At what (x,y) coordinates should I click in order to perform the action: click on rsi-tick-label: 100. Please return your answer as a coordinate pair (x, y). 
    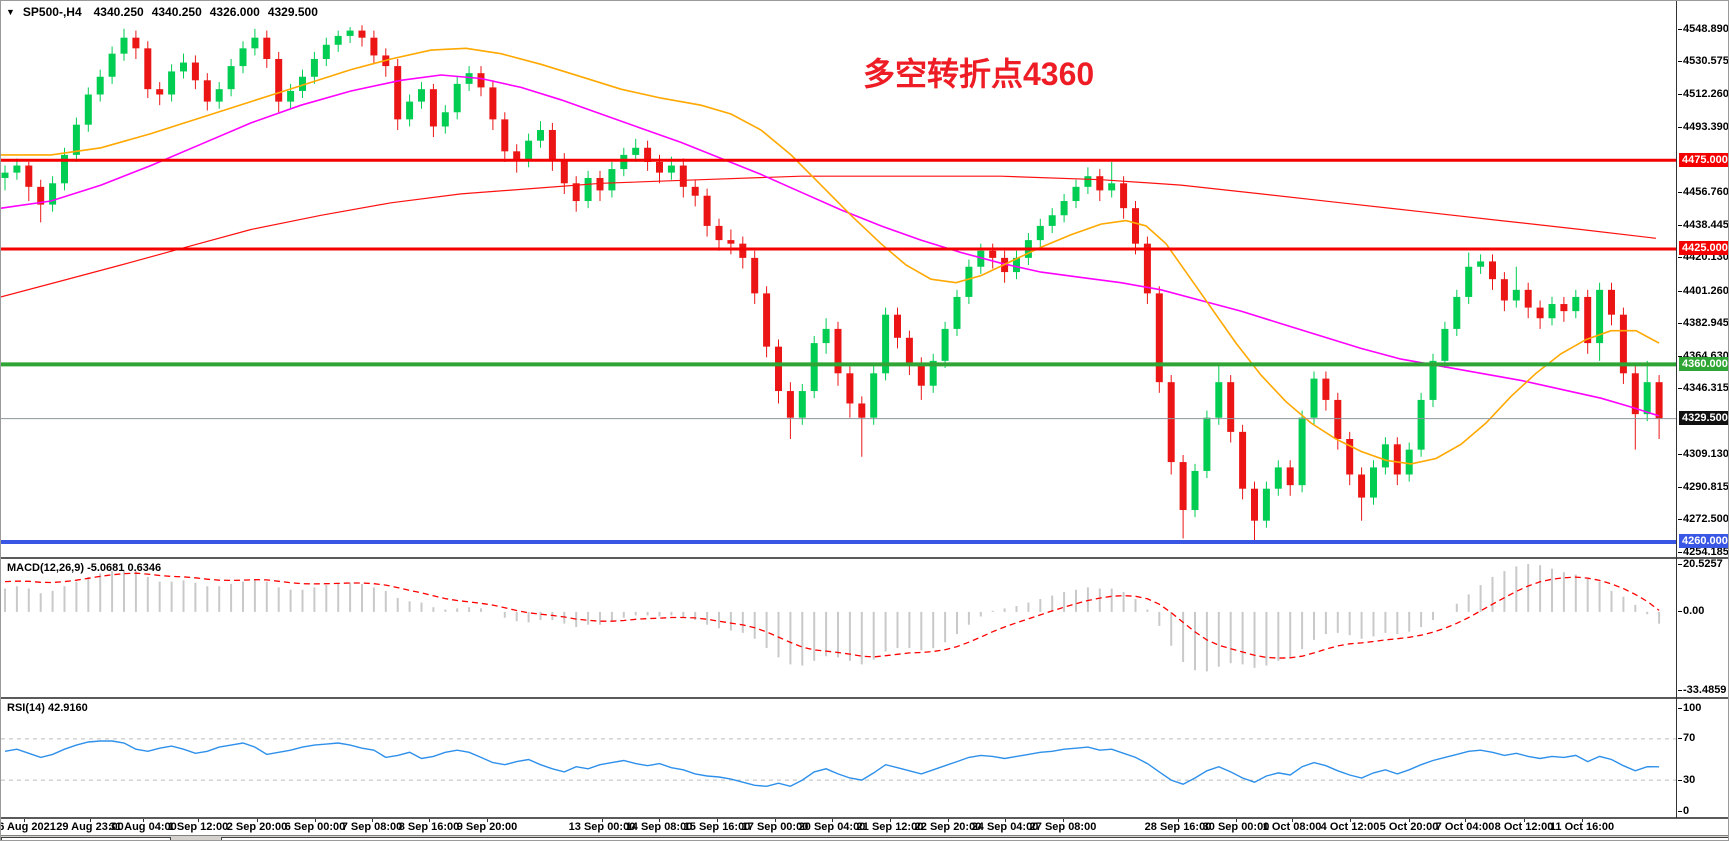
    Looking at the image, I should click on (1689, 707).